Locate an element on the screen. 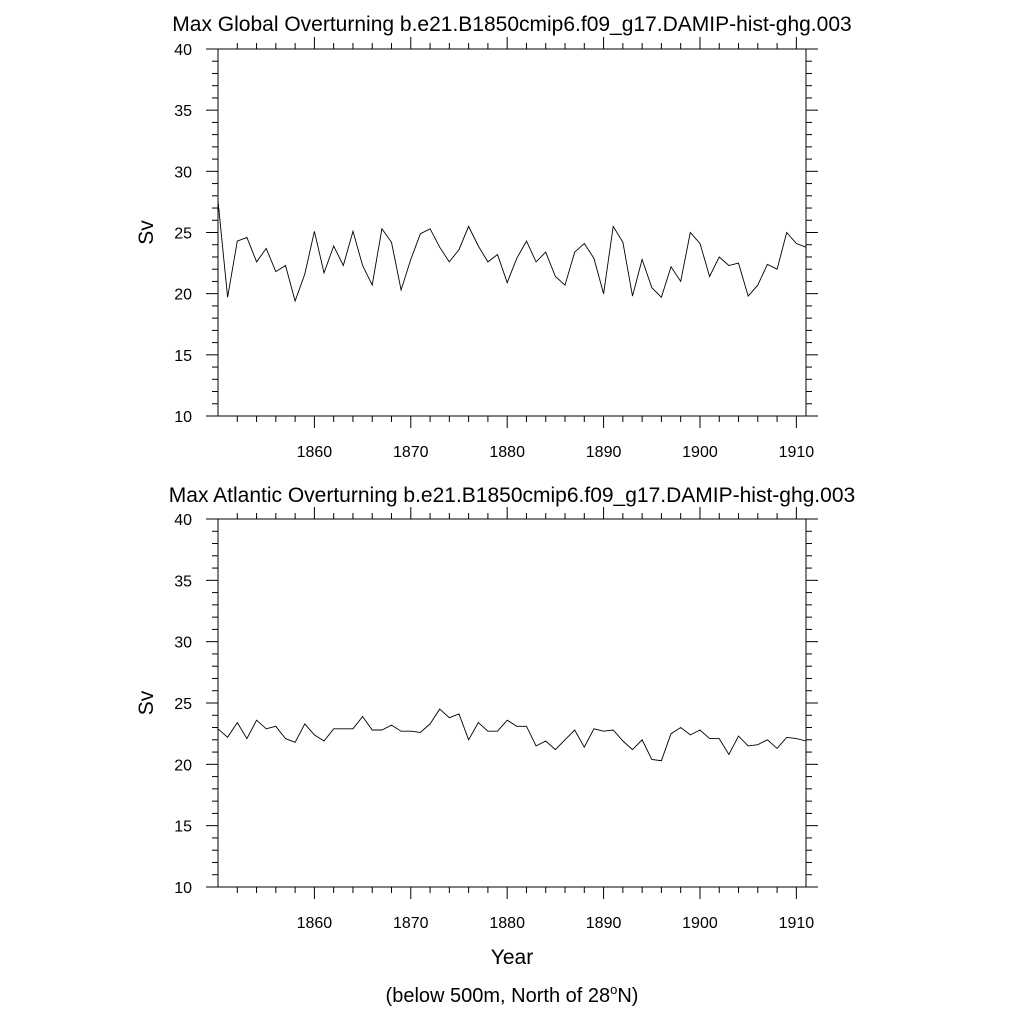 This screenshot has height=1024, width=1024. chart-2-y-tick-label: 30 is located at coordinates (183, 643).